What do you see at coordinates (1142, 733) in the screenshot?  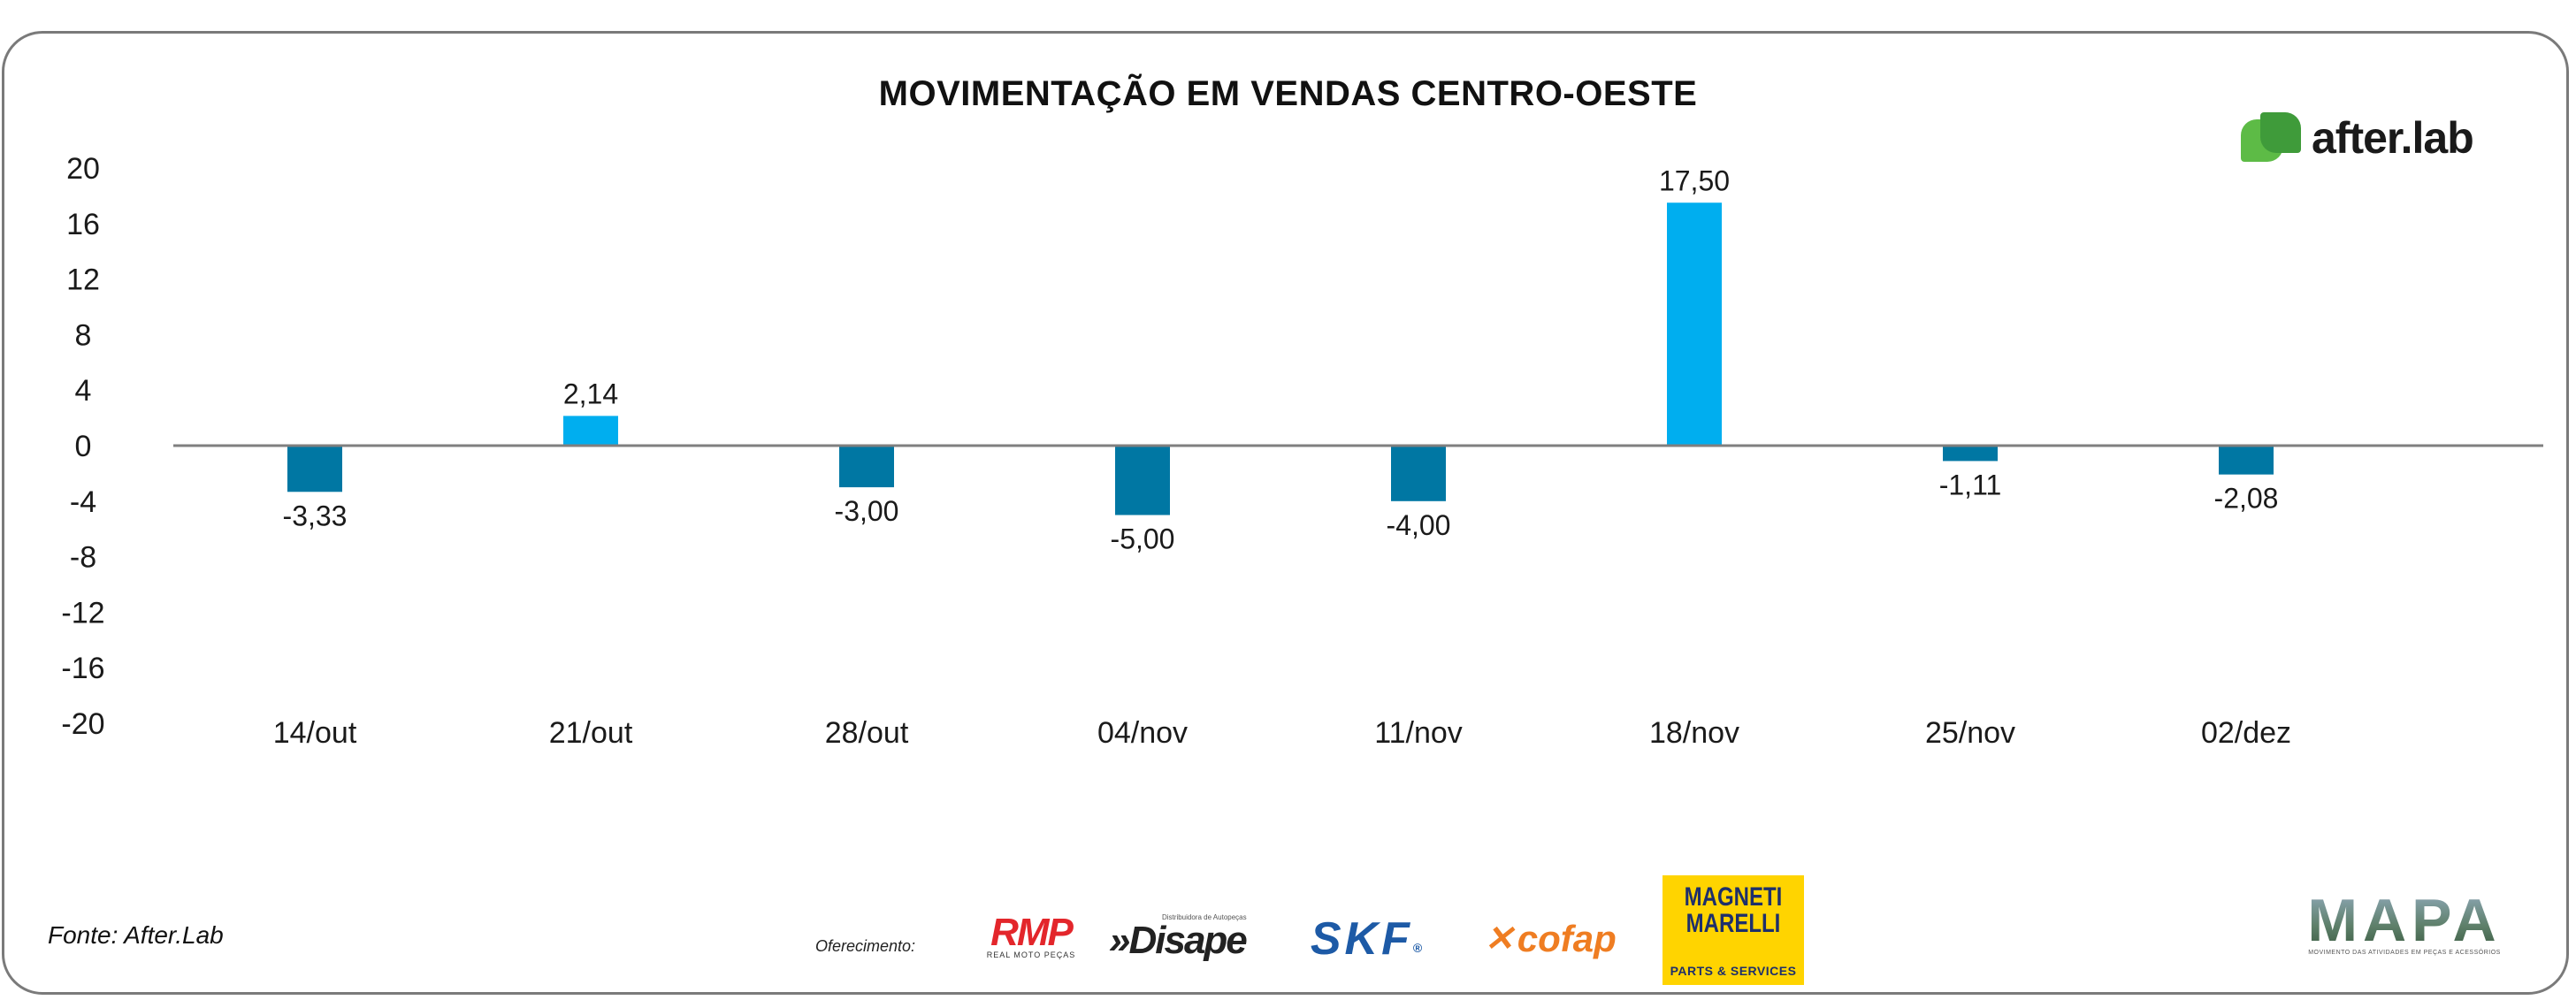 I see `x-tick-label: 04/nov` at bounding box center [1142, 733].